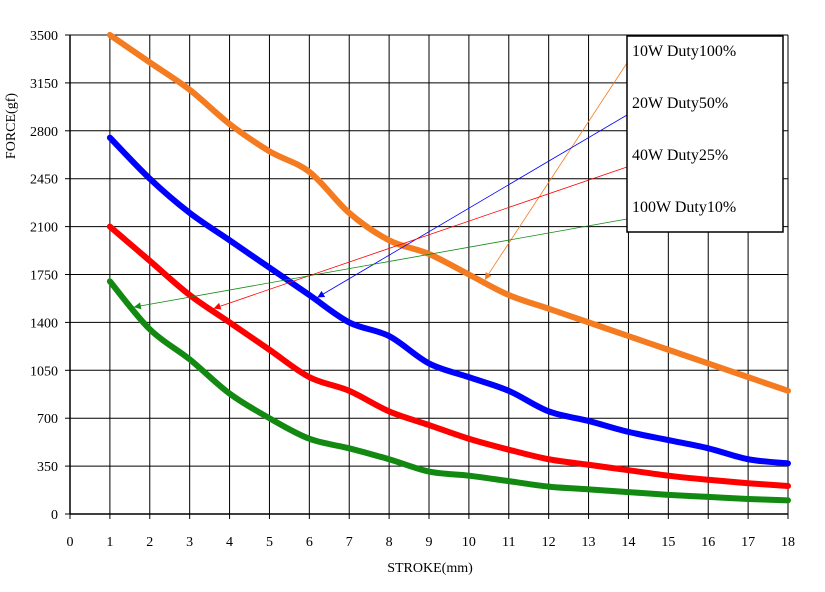 This screenshot has width=825, height=592. What do you see at coordinates (44, 132) in the screenshot?
I see `y-tick-label: 2800` at bounding box center [44, 132].